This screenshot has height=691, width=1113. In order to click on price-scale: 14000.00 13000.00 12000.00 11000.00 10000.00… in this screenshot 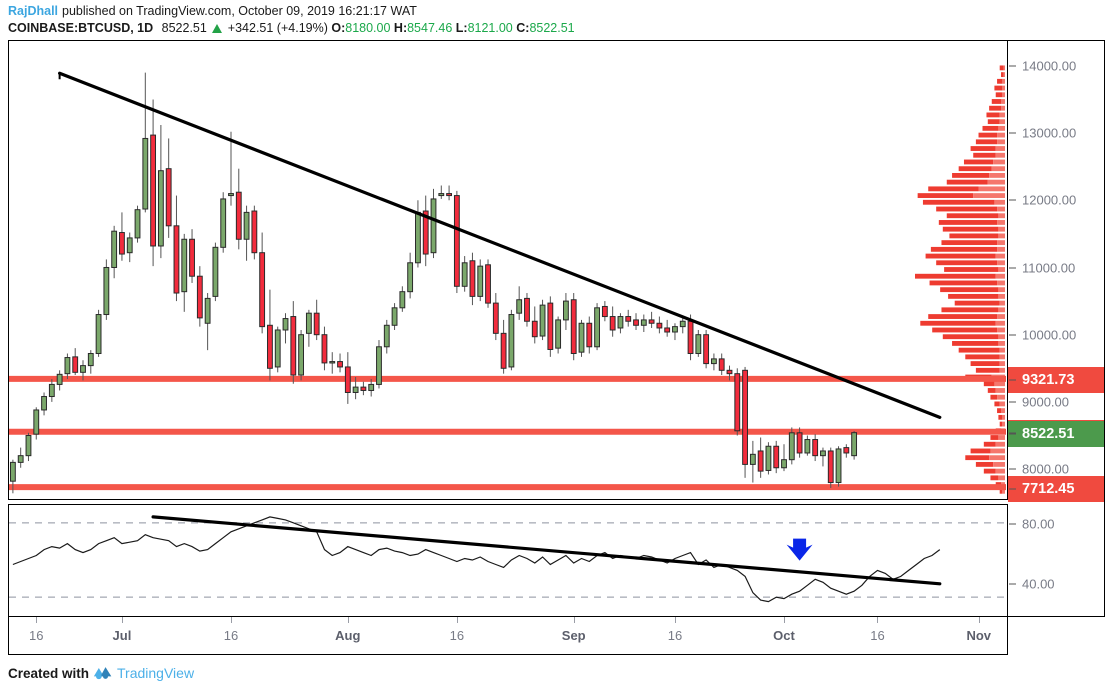, I will do `click(1056, 328)`.